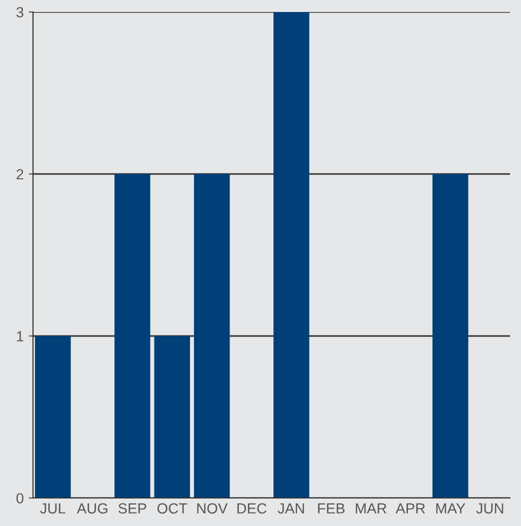  I want to click on x-tick-label: OCT, so click(172, 508).